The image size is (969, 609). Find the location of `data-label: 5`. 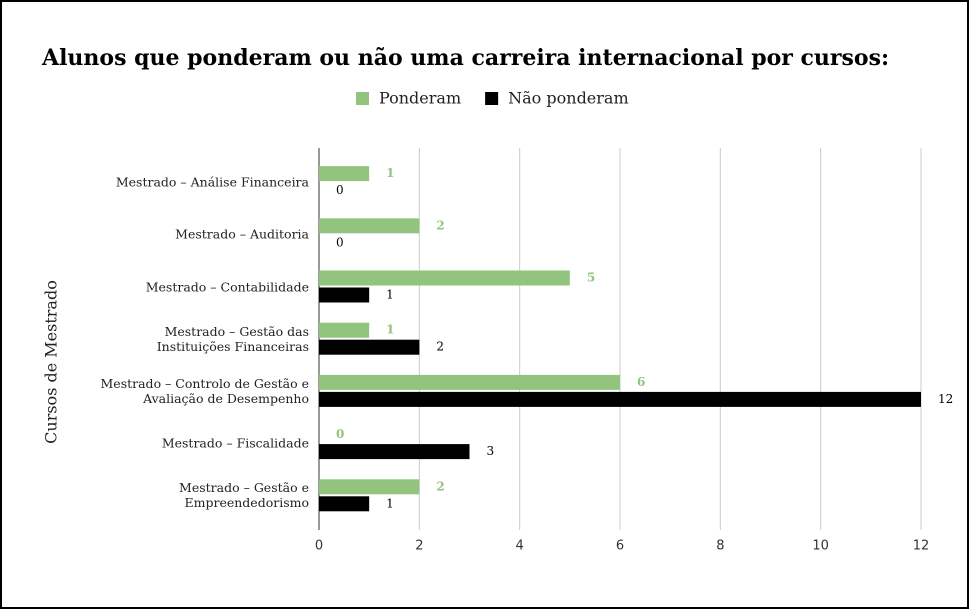

data-label: 5 is located at coordinates (591, 278).